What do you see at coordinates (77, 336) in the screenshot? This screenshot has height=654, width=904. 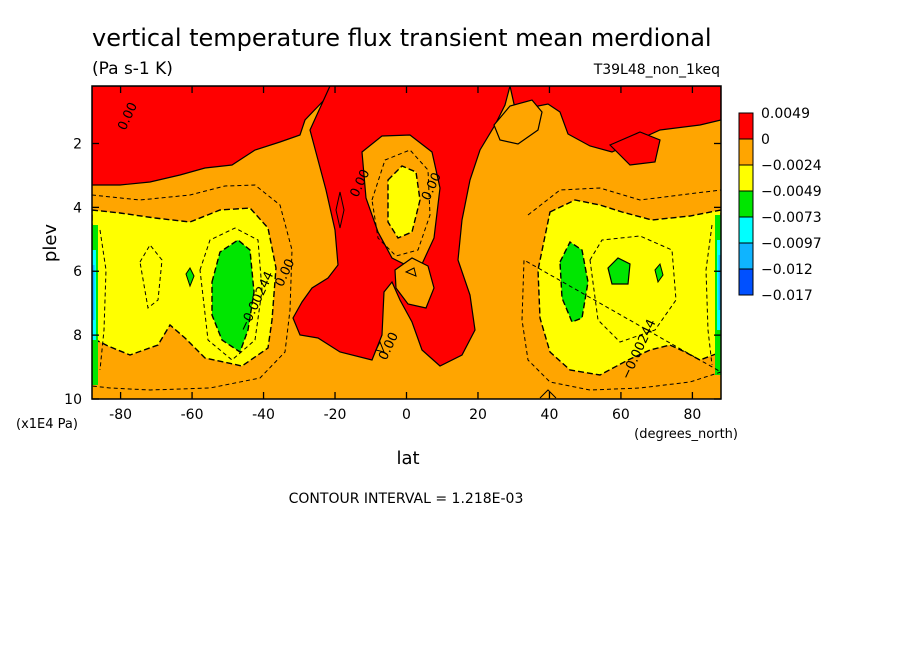 I see `y-tick-label: 8` at bounding box center [77, 336].